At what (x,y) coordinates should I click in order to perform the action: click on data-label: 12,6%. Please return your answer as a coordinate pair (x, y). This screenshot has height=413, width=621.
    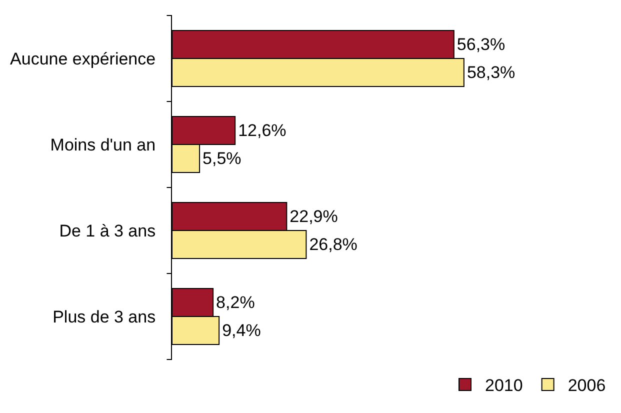
    Looking at the image, I should click on (262, 130).